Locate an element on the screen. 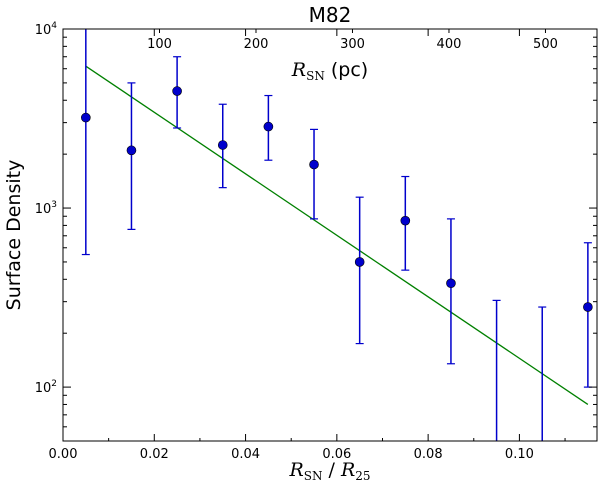  x-tick-label: 0.02 is located at coordinates (154, 454).